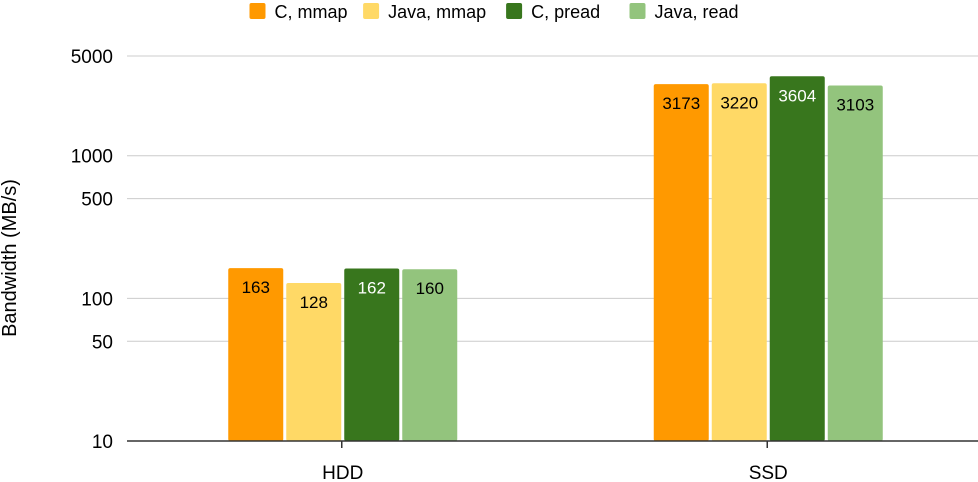 The image size is (978, 482). I want to click on bar-ssd-java-read, so click(855, 263).